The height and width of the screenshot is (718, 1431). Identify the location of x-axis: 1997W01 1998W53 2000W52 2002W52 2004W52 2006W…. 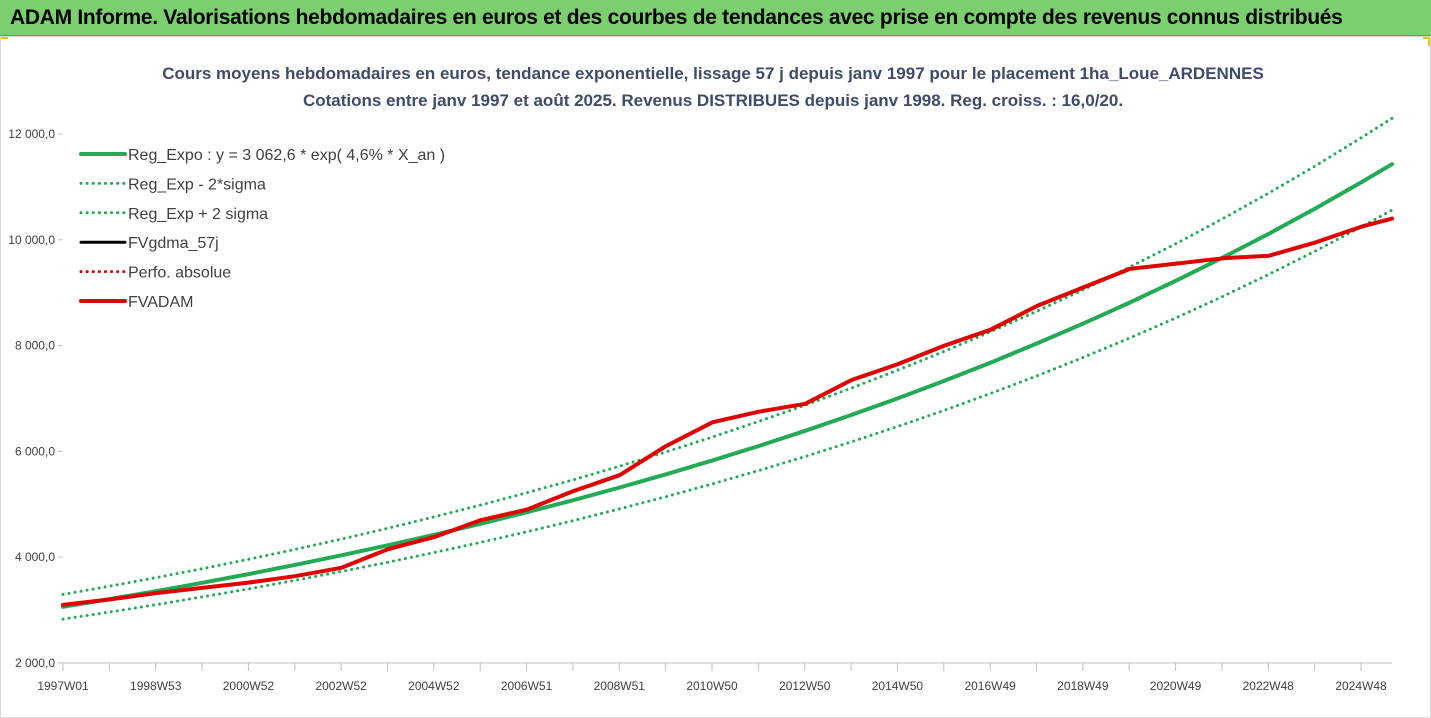
(712, 678).